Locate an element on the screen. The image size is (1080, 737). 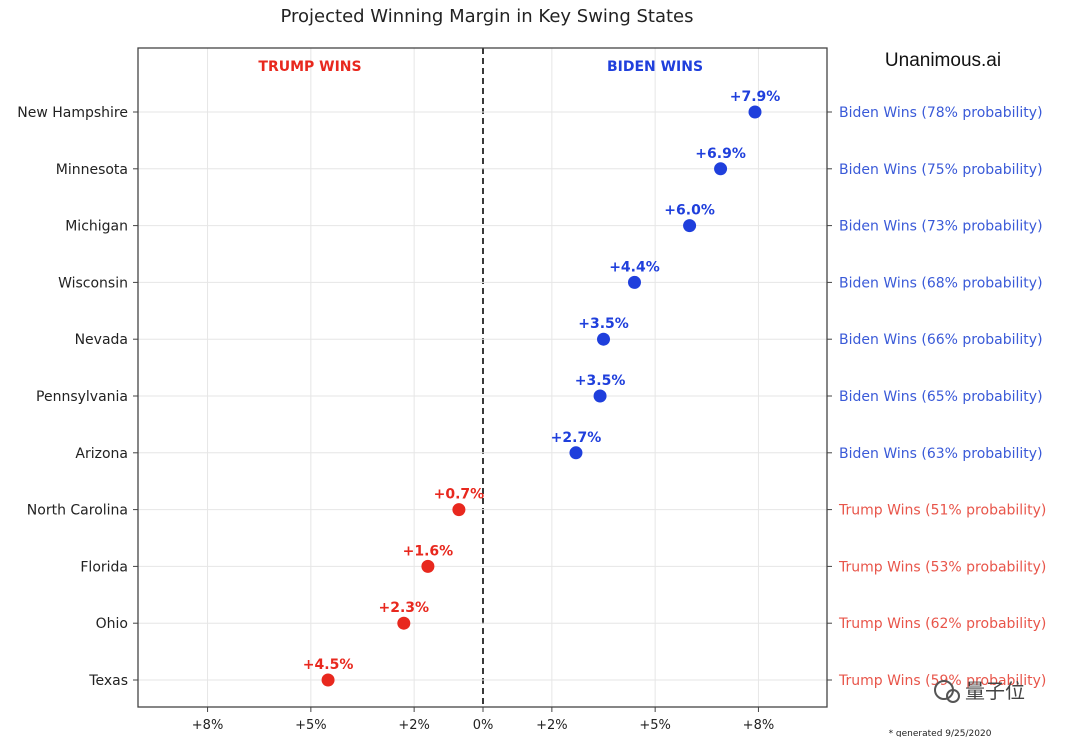
brand-logo-text: Unanimous.ai is located at coordinates (943, 60).